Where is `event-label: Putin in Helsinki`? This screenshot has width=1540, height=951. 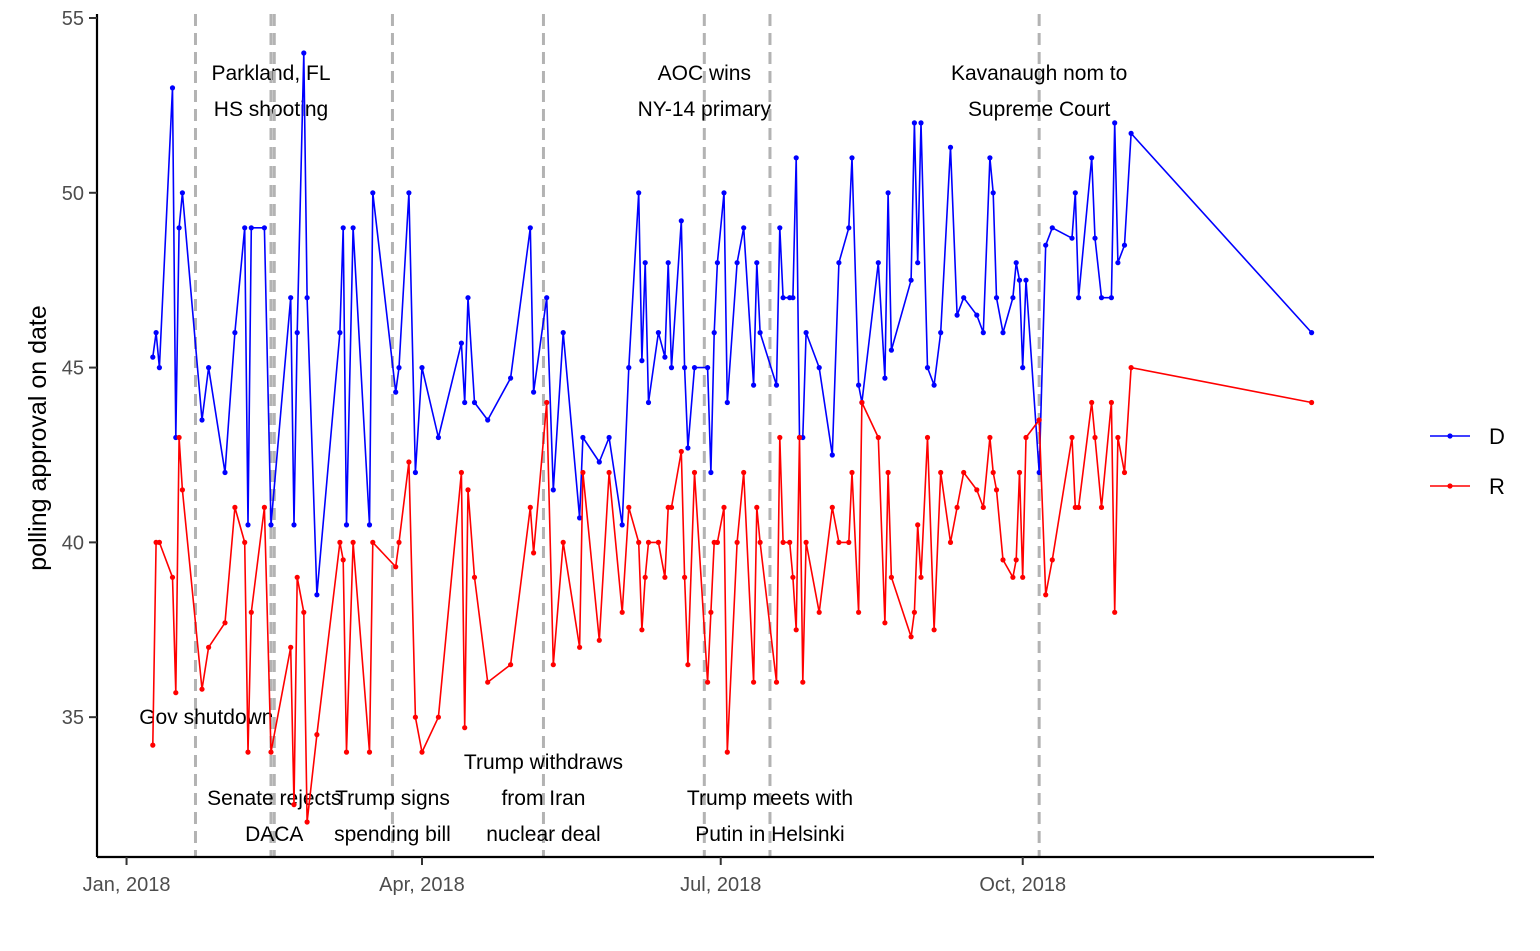
event-label: Putin in Helsinki is located at coordinates (769, 834).